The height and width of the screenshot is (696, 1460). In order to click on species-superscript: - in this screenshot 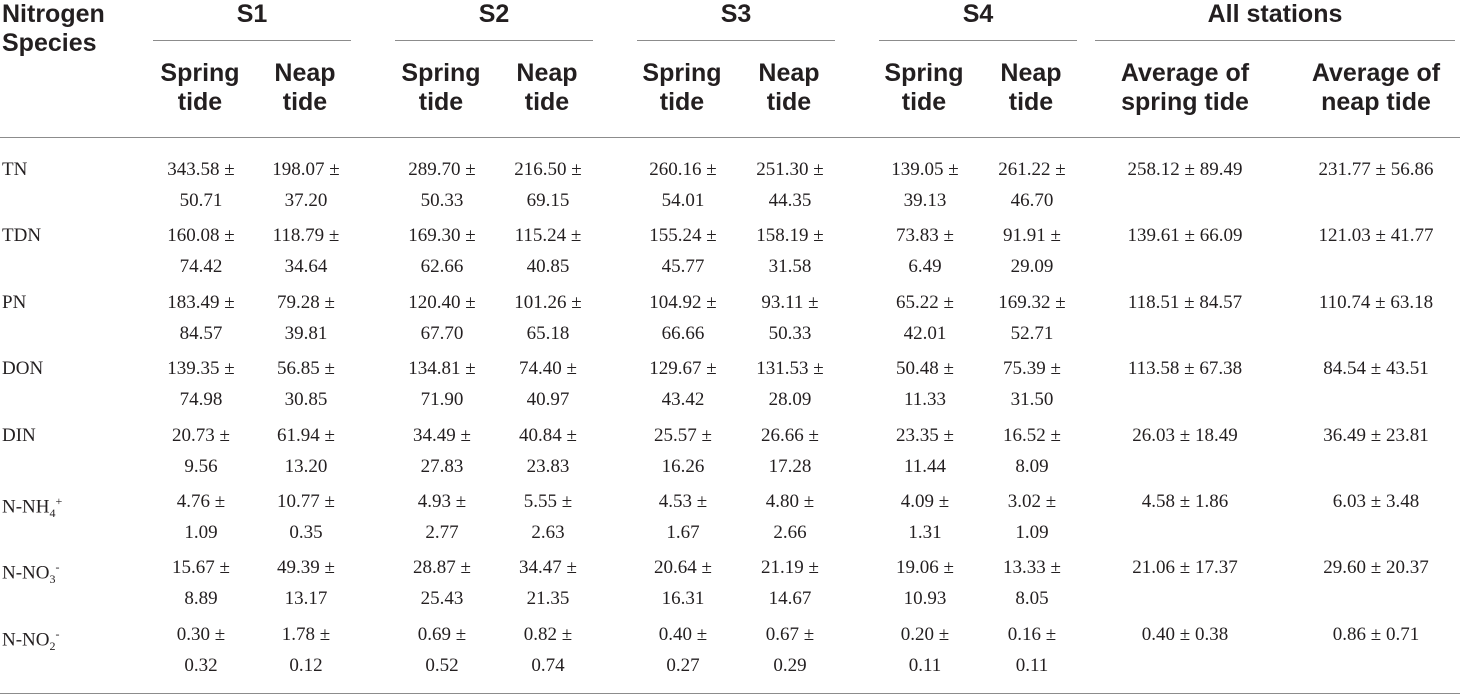, I will do `click(57, 634)`.